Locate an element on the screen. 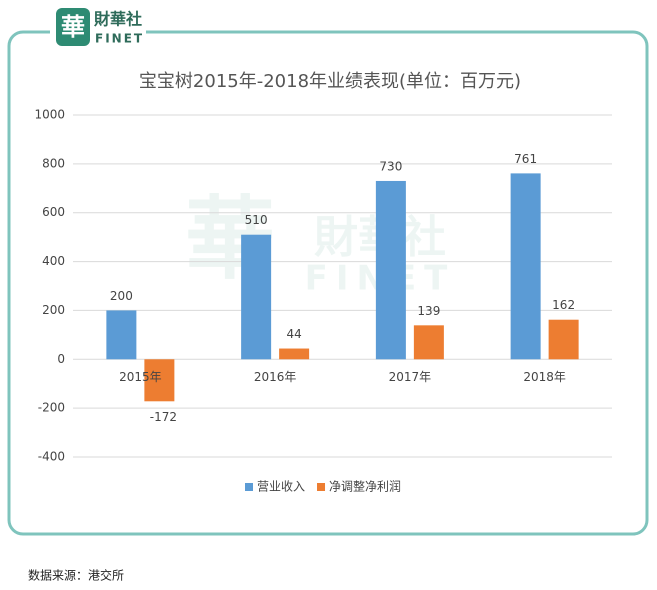 Image resolution: width=657 pixels, height=590 pixels. chart-title: 宝宝树2015年-2018年业绩表现(单位：百万元) is located at coordinates (330, 81).